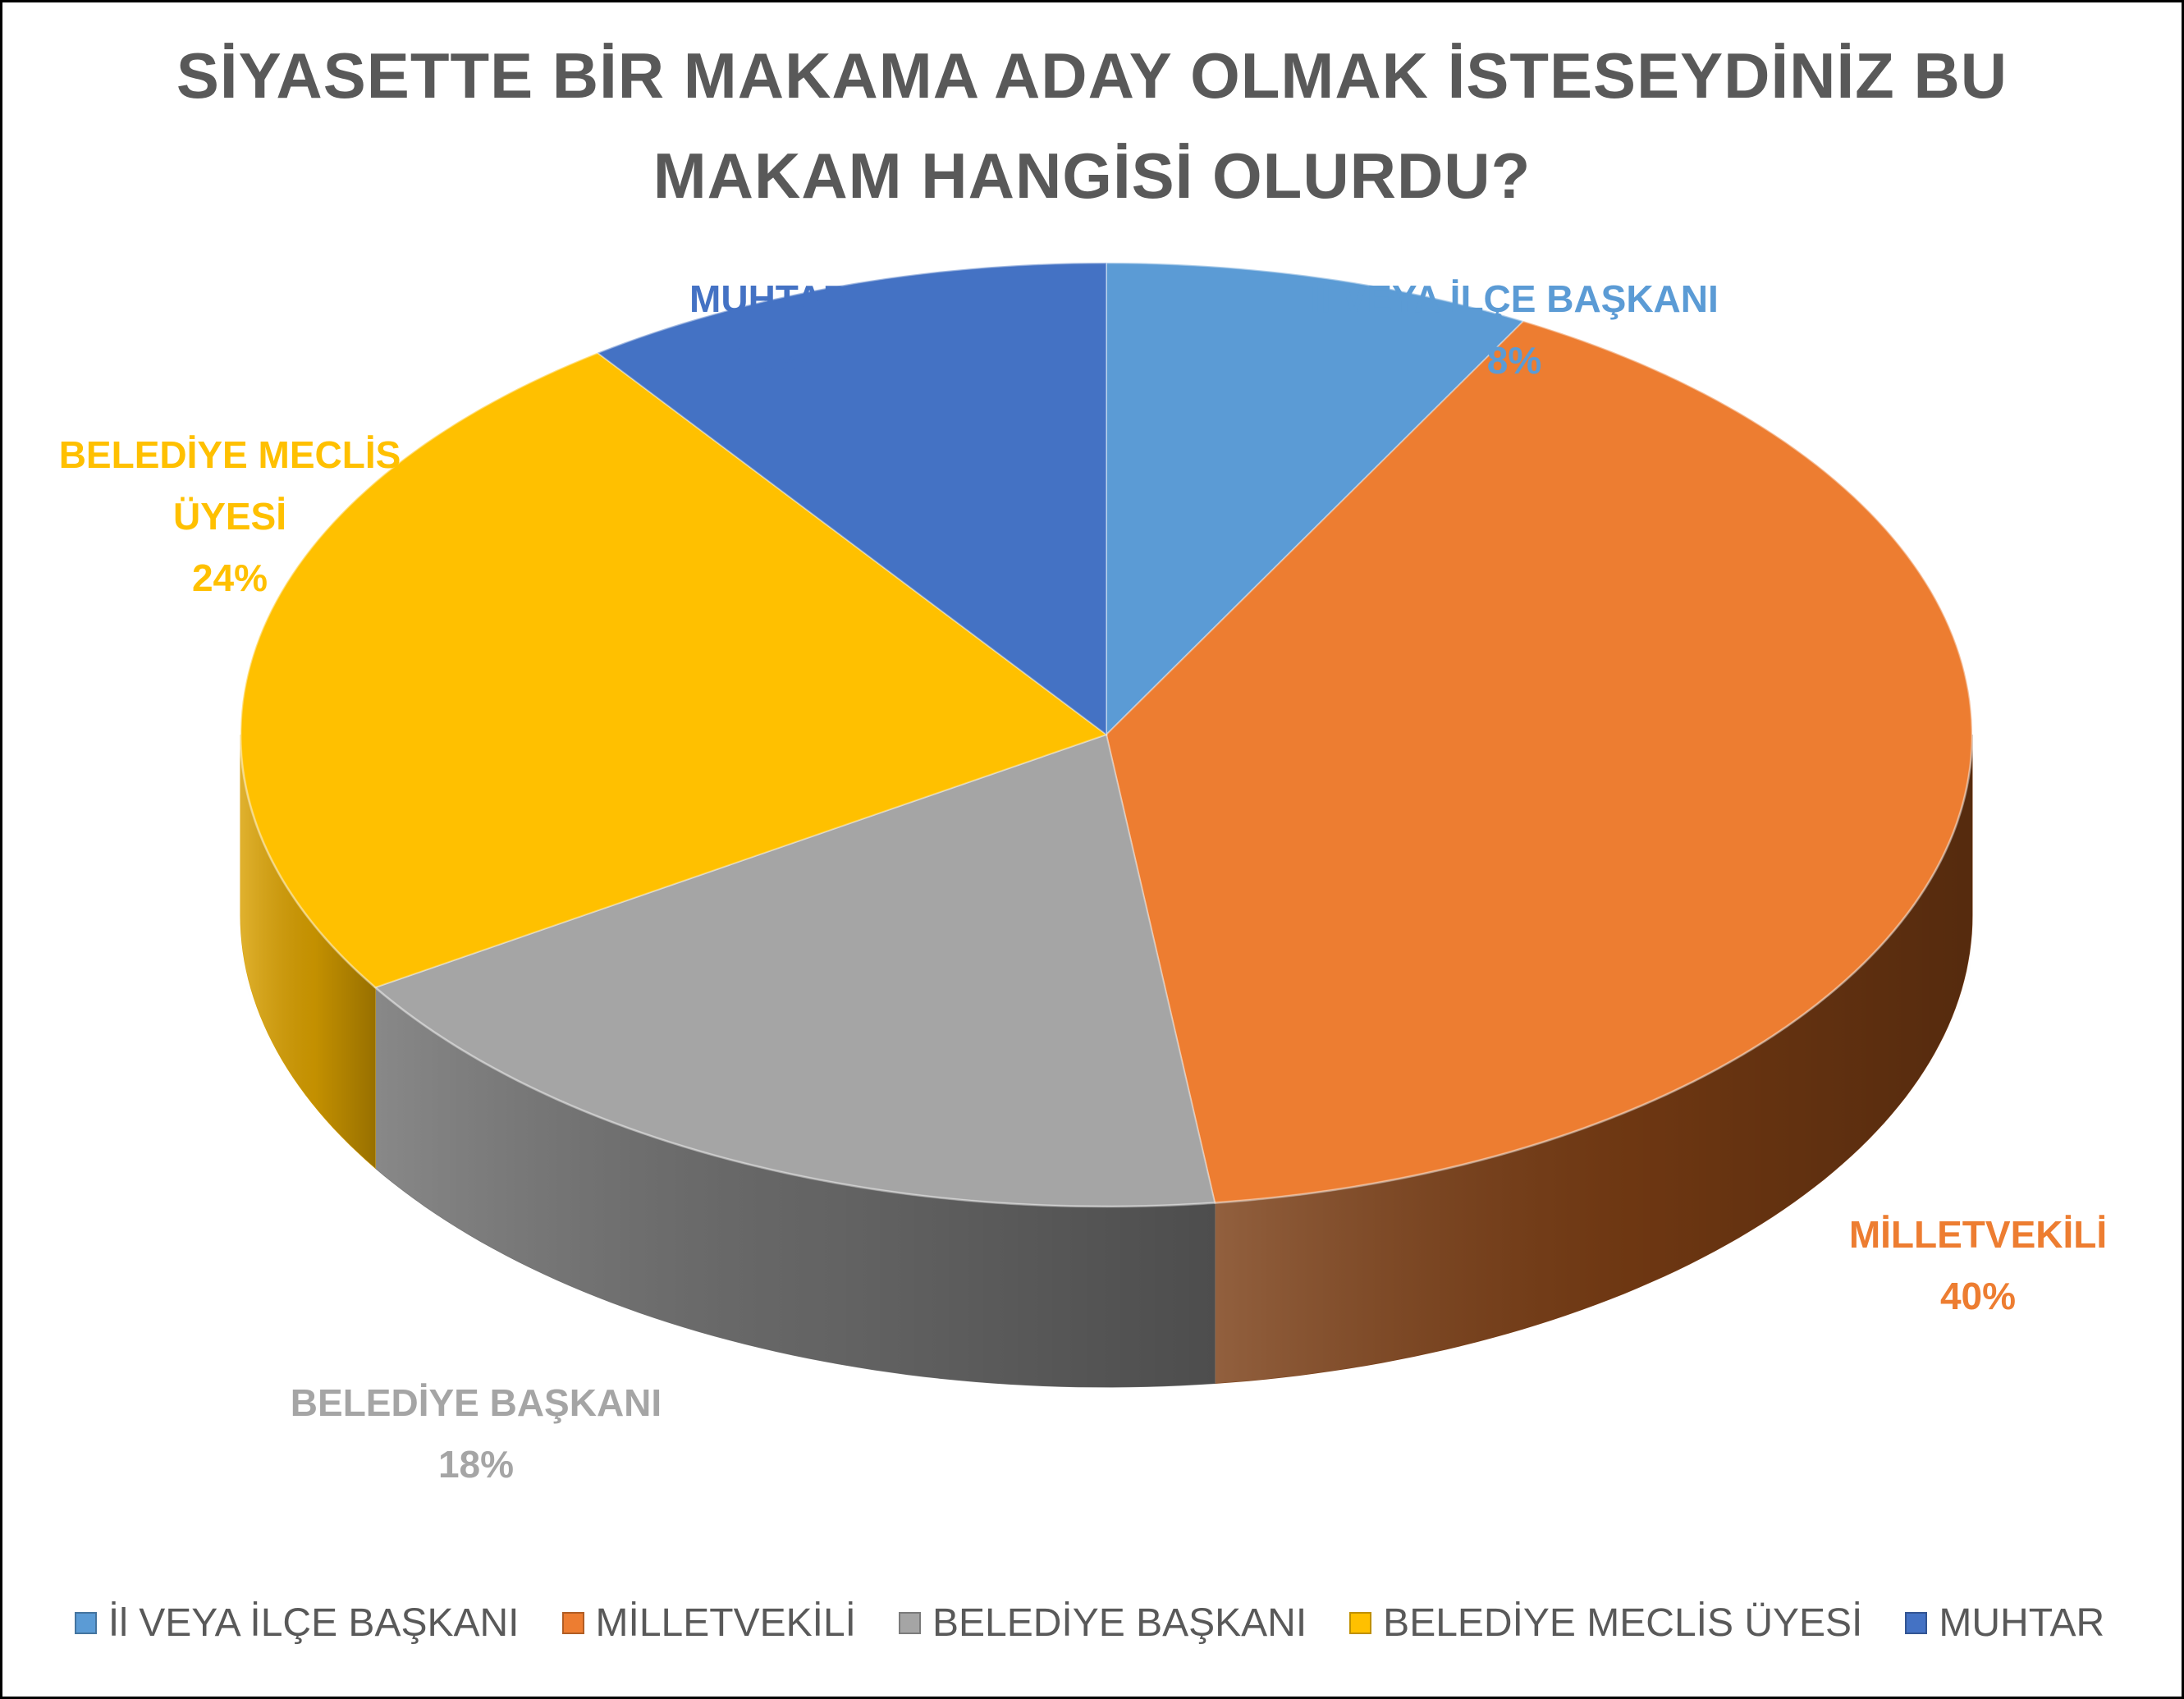 The height and width of the screenshot is (1699, 2184). I want to click on legend-label-belediye-meclis-uyesi: BELEDİYE MECLİS ÜYESİ, so click(1623, 1623).